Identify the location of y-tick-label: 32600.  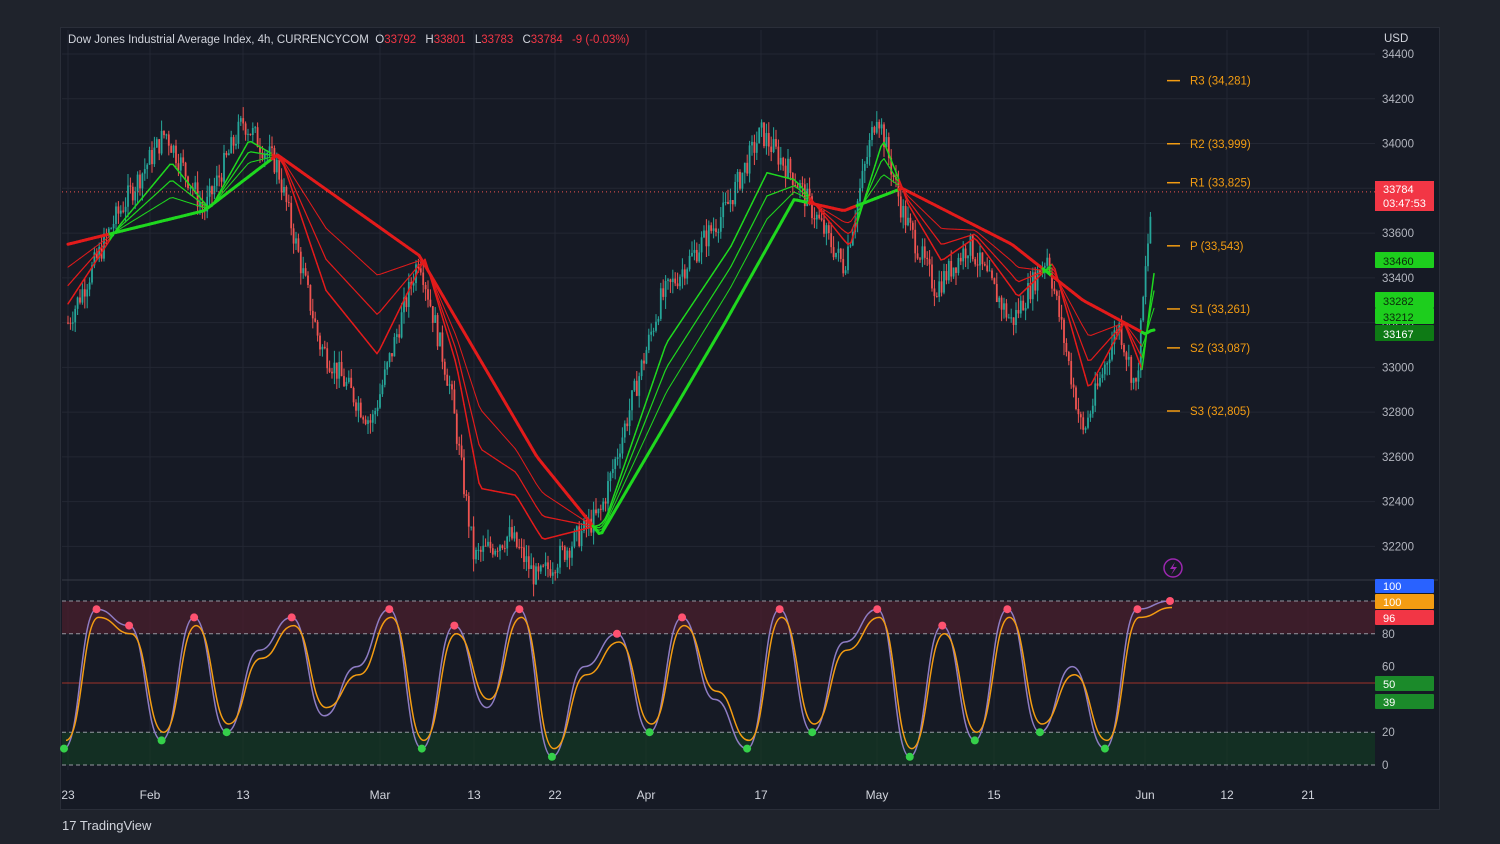
(1398, 458).